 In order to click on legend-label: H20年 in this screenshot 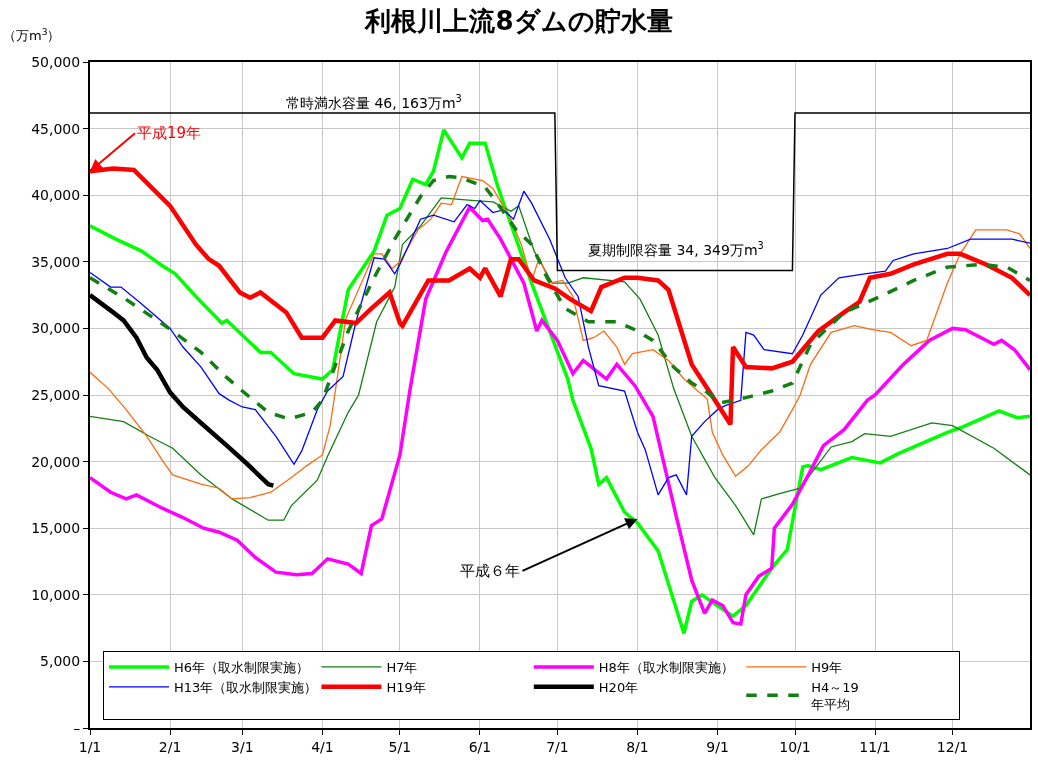, I will do `click(618, 687)`.